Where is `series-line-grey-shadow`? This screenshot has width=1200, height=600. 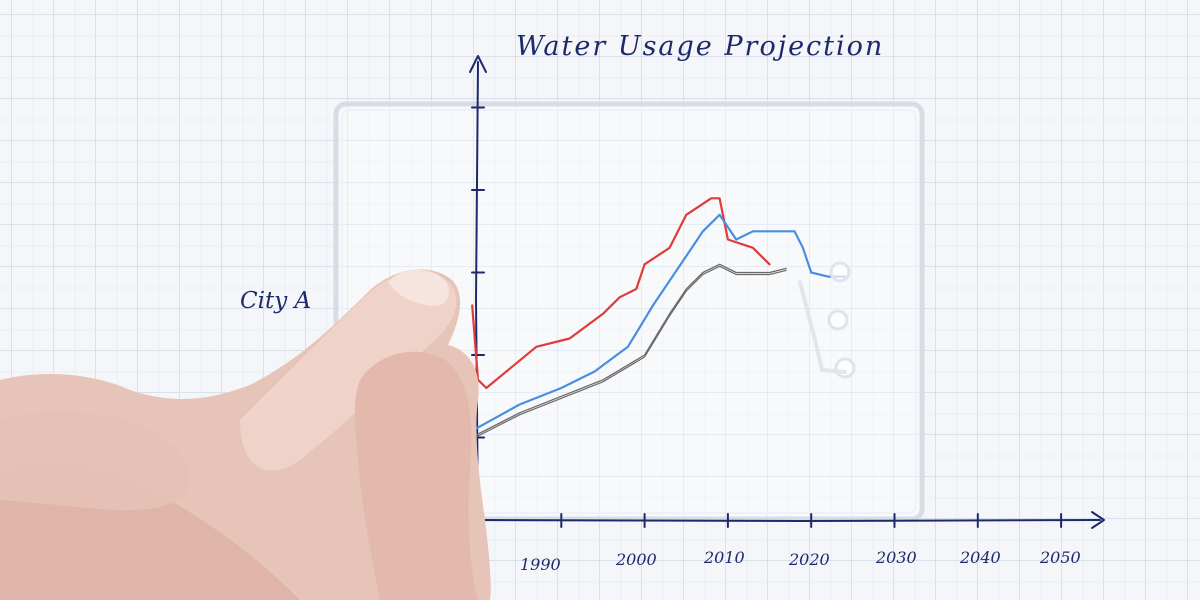 series-line-grey-shadow is located at coordinates (628, 353).